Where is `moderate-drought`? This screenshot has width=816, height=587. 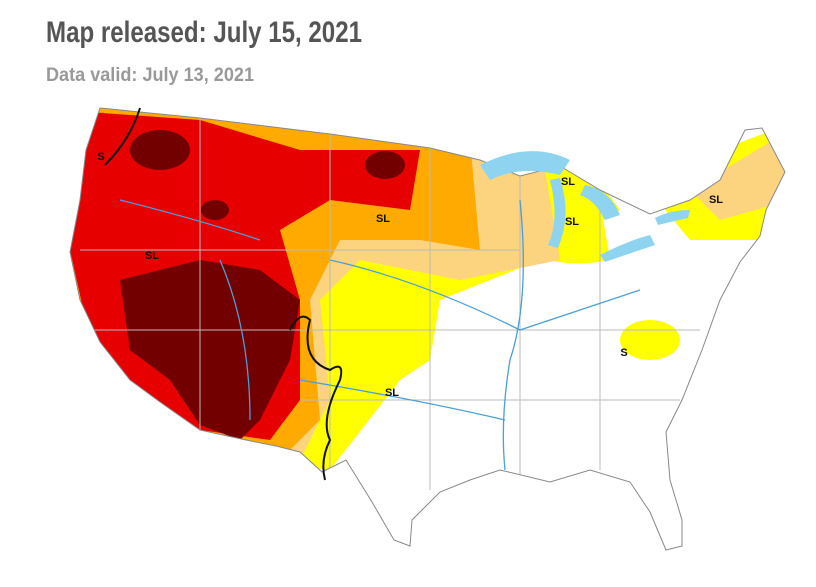 moderate-drought is located at coordinates (737, 175).